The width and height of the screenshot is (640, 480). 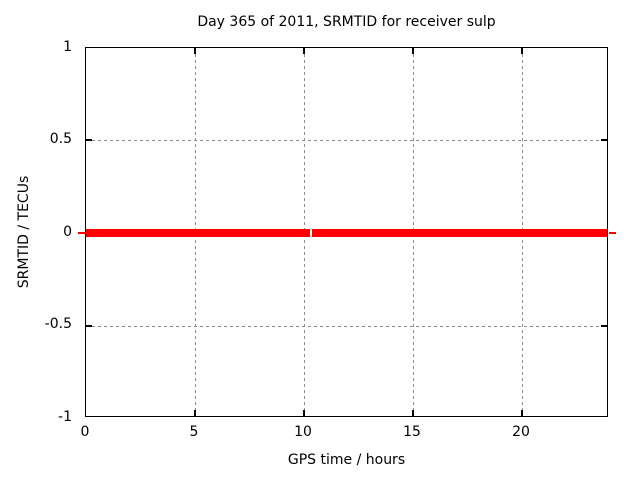 I want to click on x-tick-label: 20, so click(x=521, y=432).